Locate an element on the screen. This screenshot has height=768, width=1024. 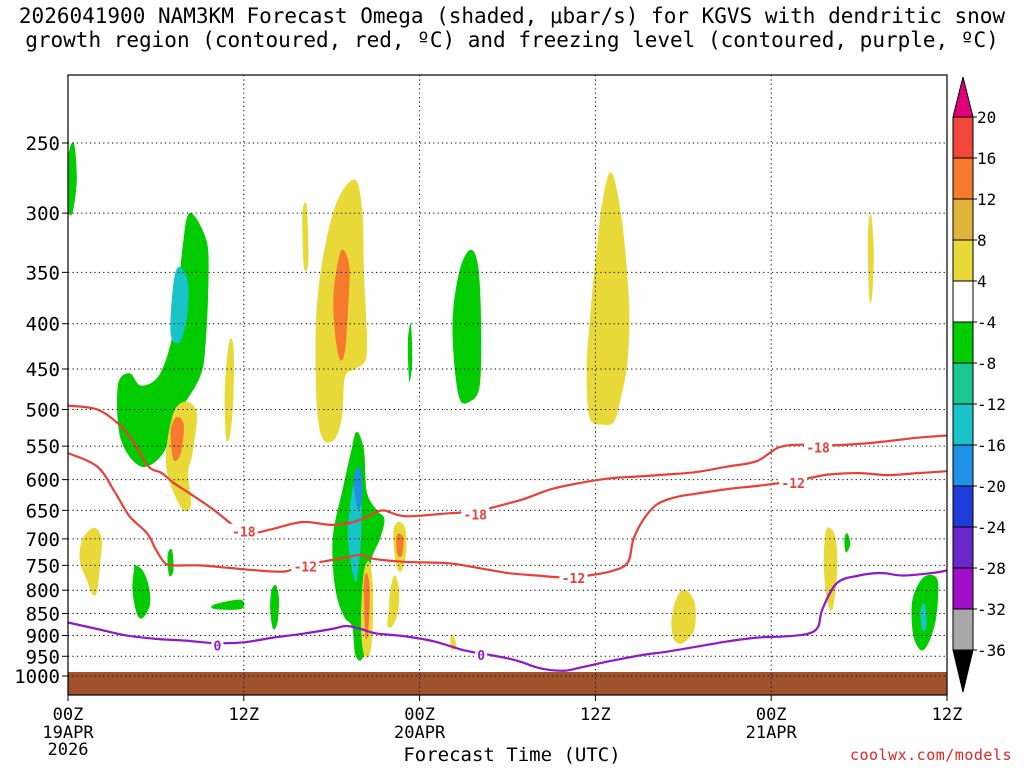
x-axis-title: Forecast Time (UTC) is located at coordinates (512, 755).